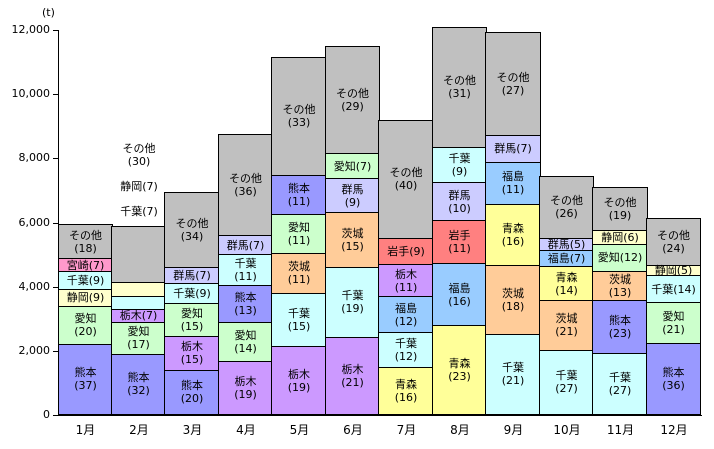  Describe the element at coordinates (85, 297) in the screenshot. I see `segment-1月-静岡: 静岡(9)` at that location.